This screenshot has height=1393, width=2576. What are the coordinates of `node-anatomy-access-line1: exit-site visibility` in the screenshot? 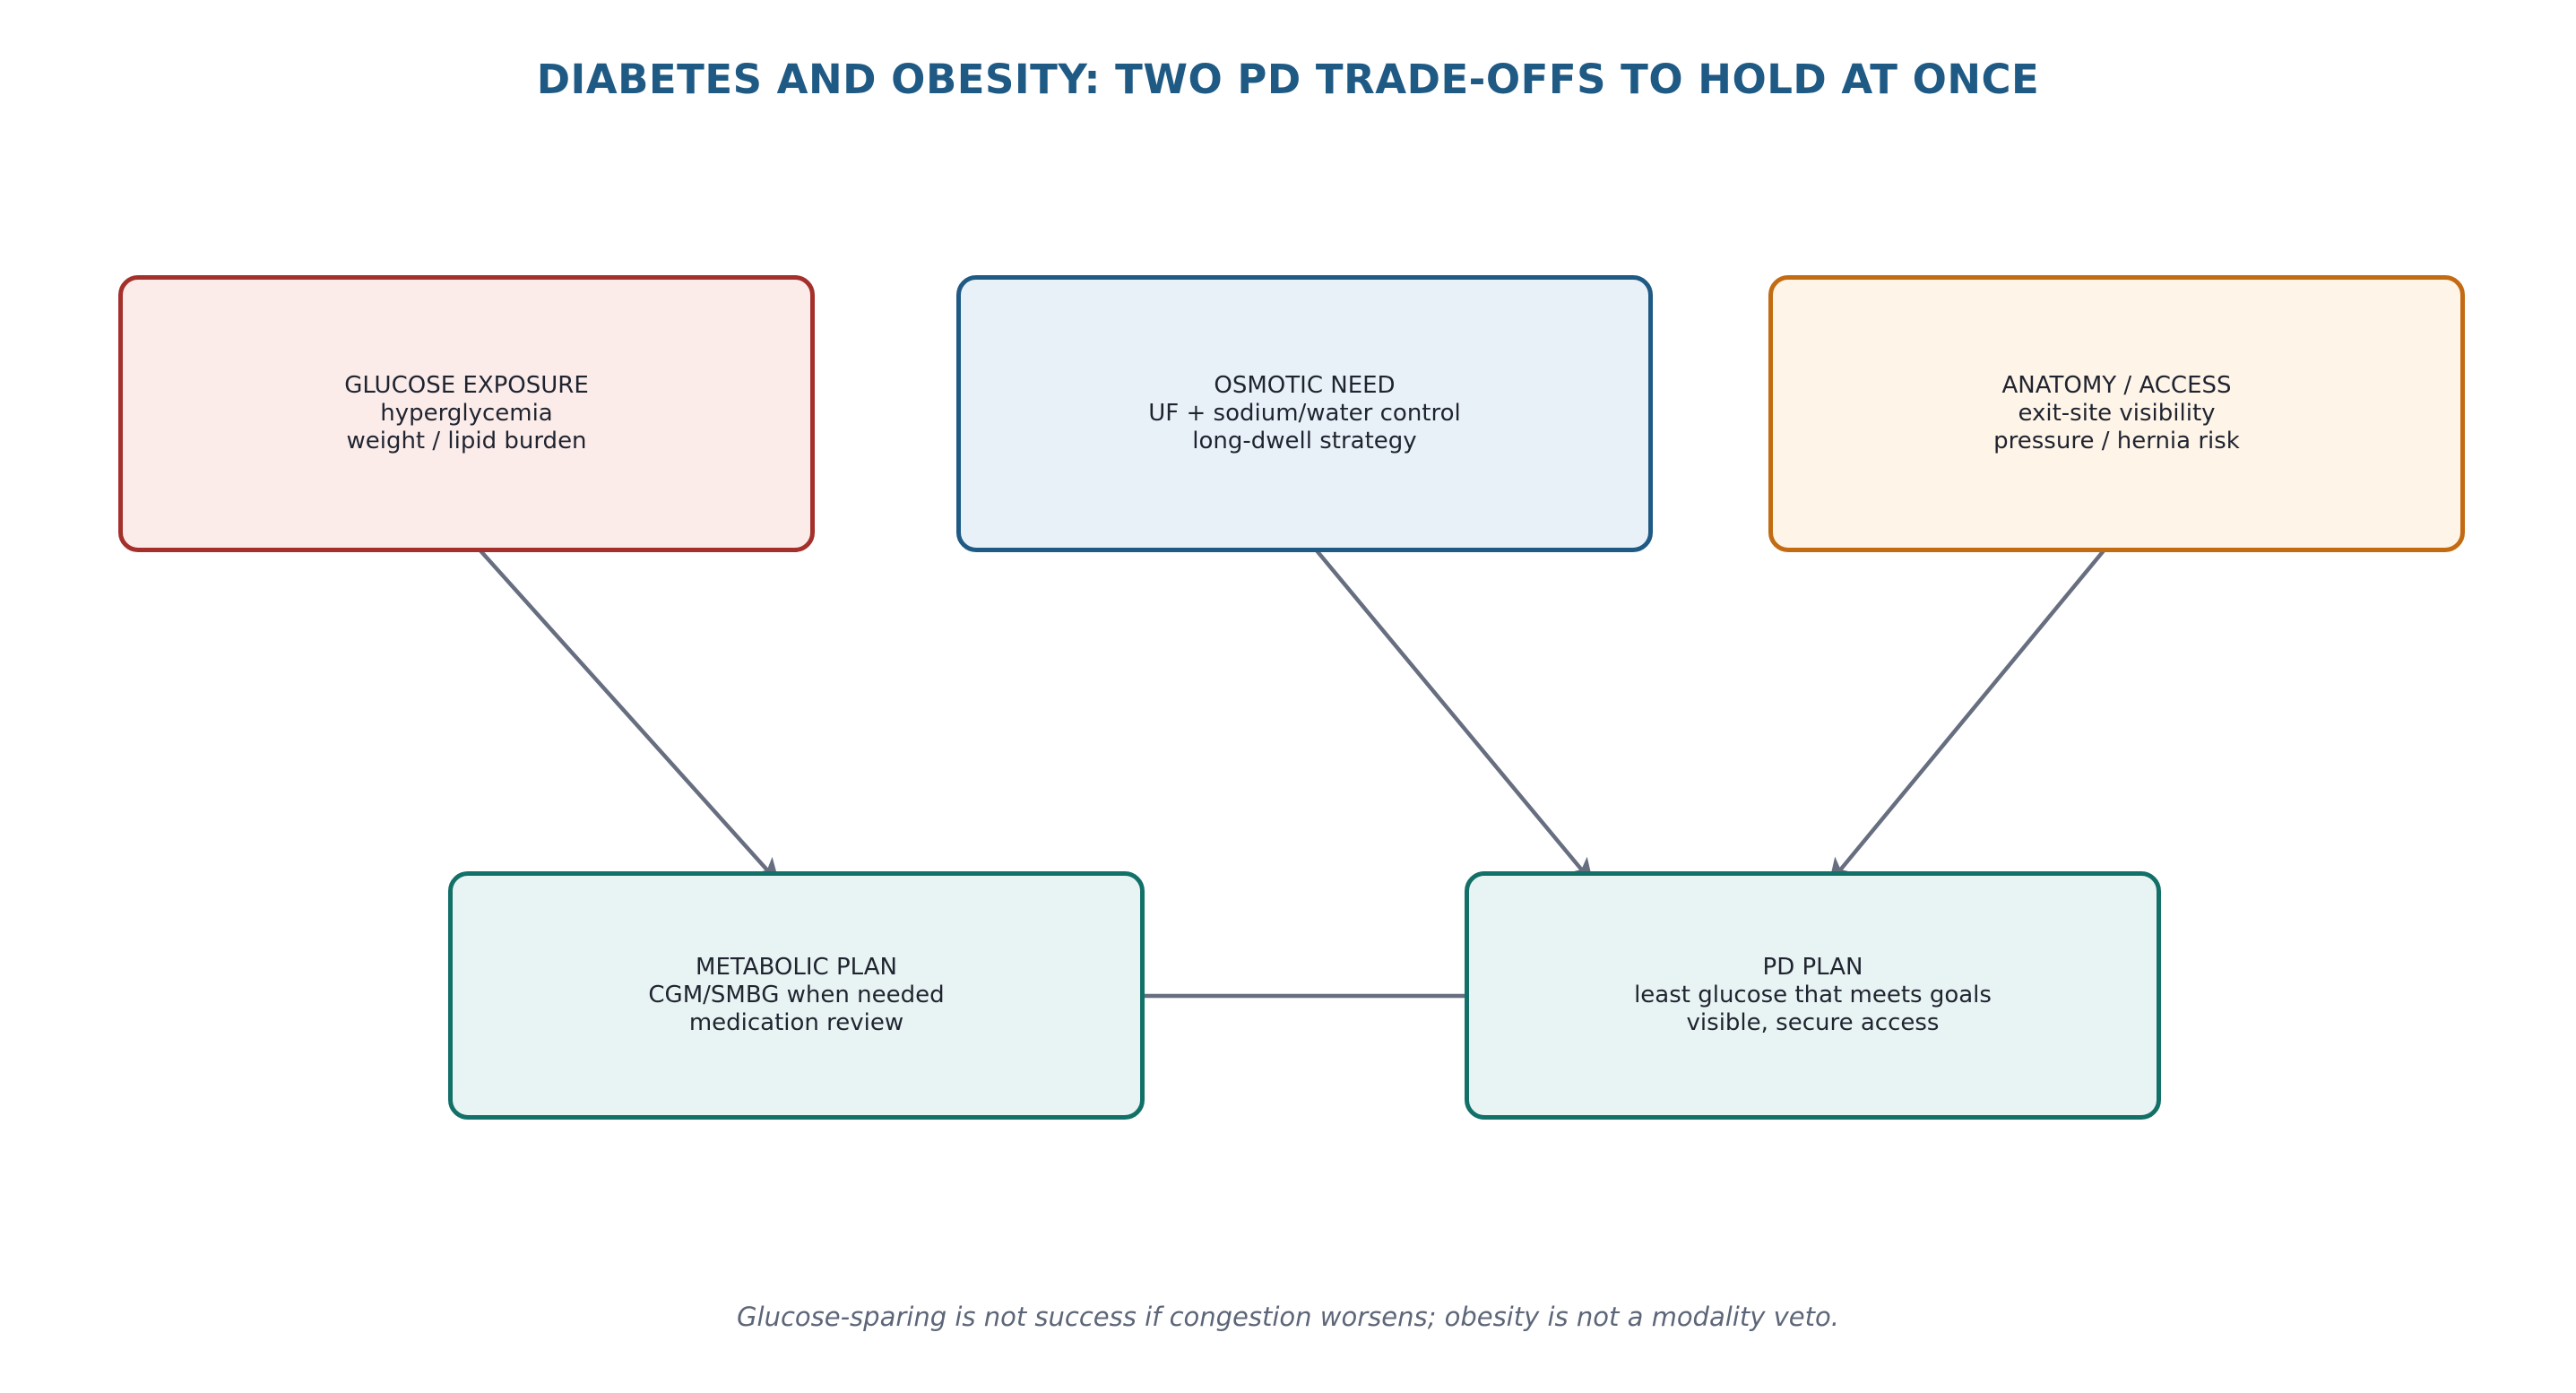 It's located at (2117, 413).